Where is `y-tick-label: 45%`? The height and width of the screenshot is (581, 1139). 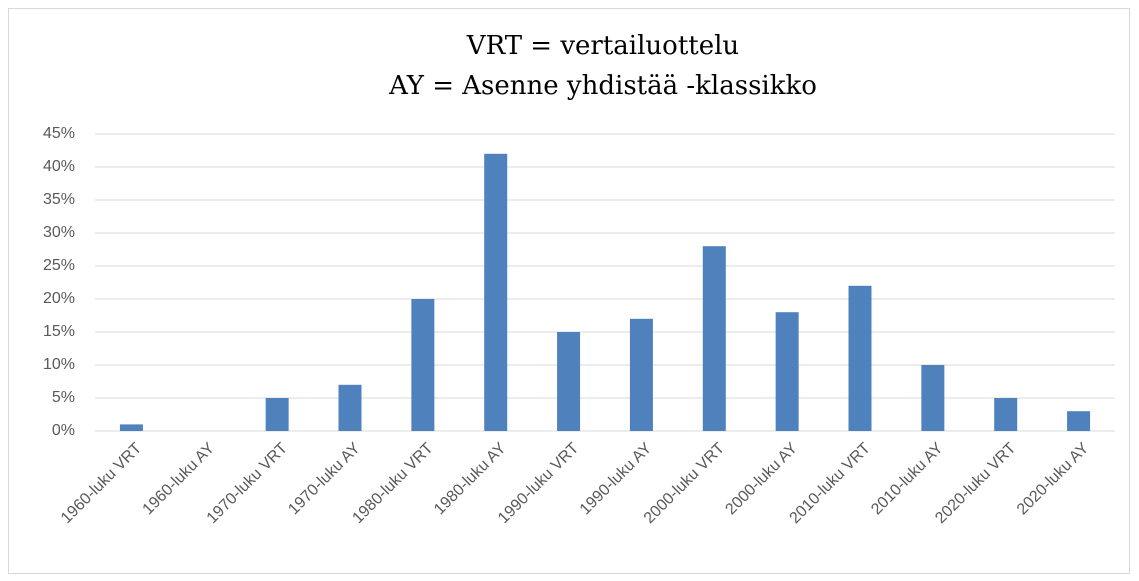 y-tick-label: 45% is located at coordinates (59, 133).